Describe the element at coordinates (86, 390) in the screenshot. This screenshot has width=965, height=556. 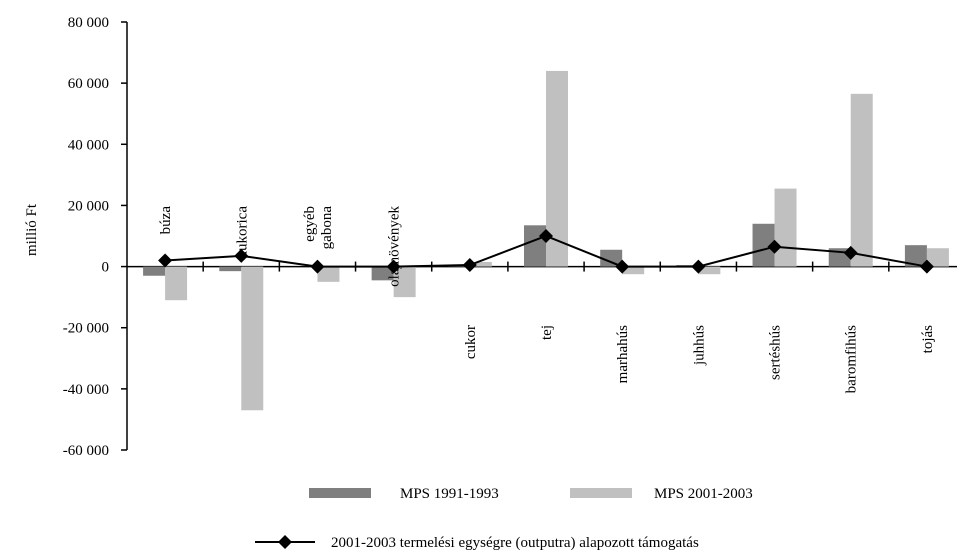
I see `y-tick-label: -40 000` at that location.